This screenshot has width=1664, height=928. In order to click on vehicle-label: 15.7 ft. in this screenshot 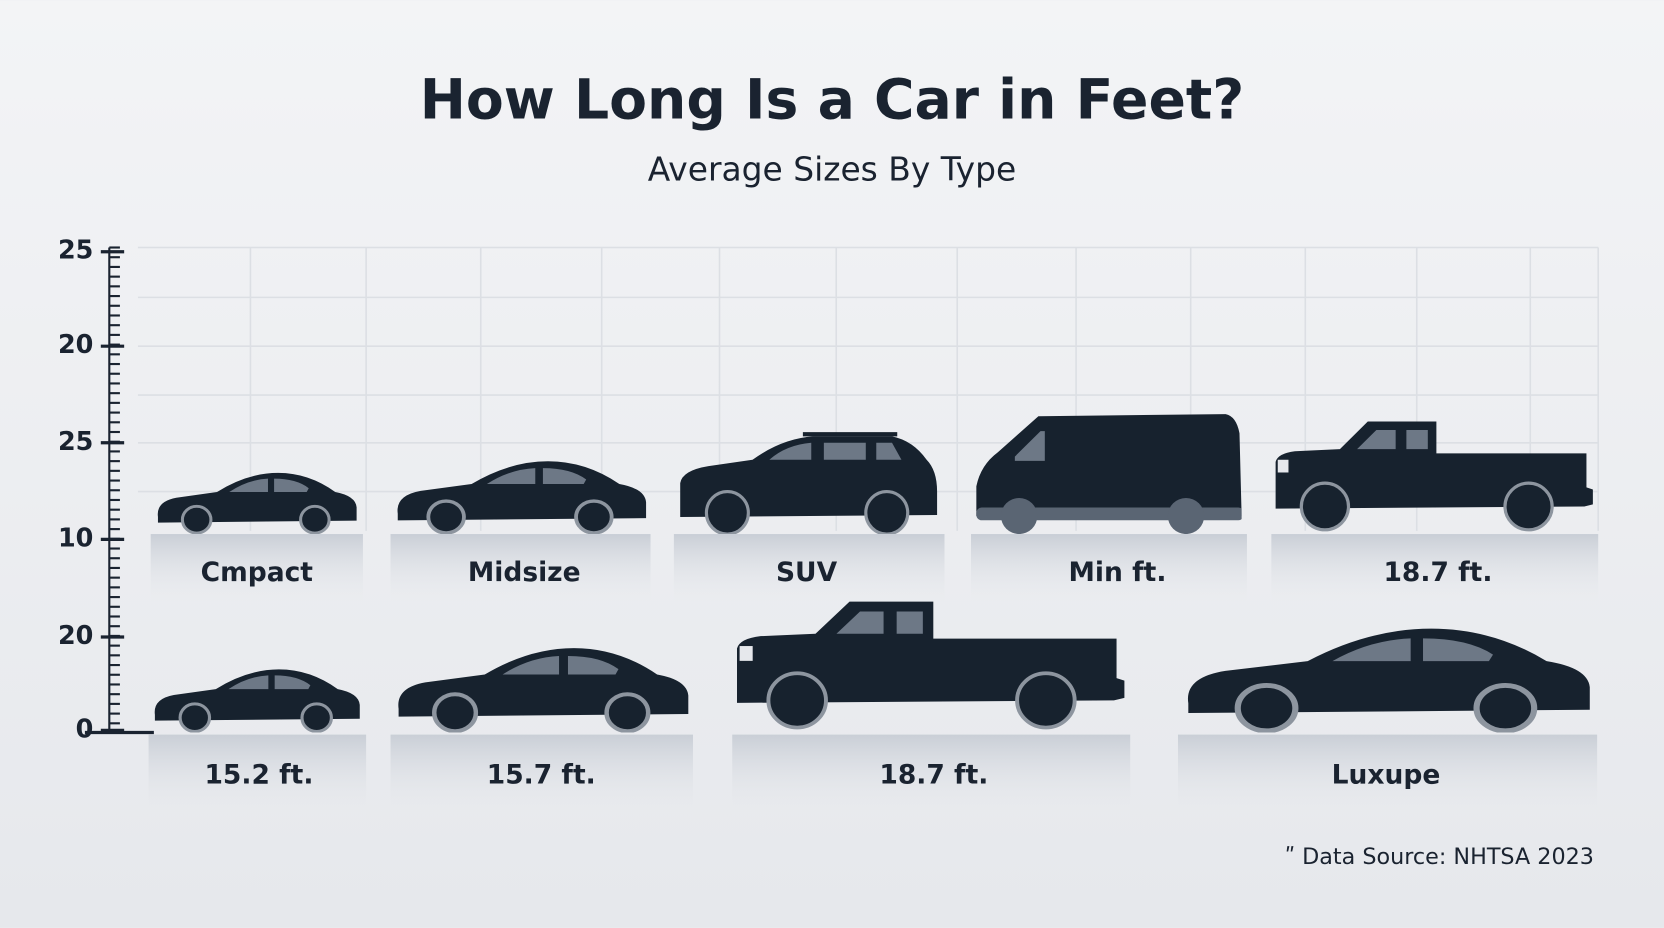, I will do `click(541, 775)`.